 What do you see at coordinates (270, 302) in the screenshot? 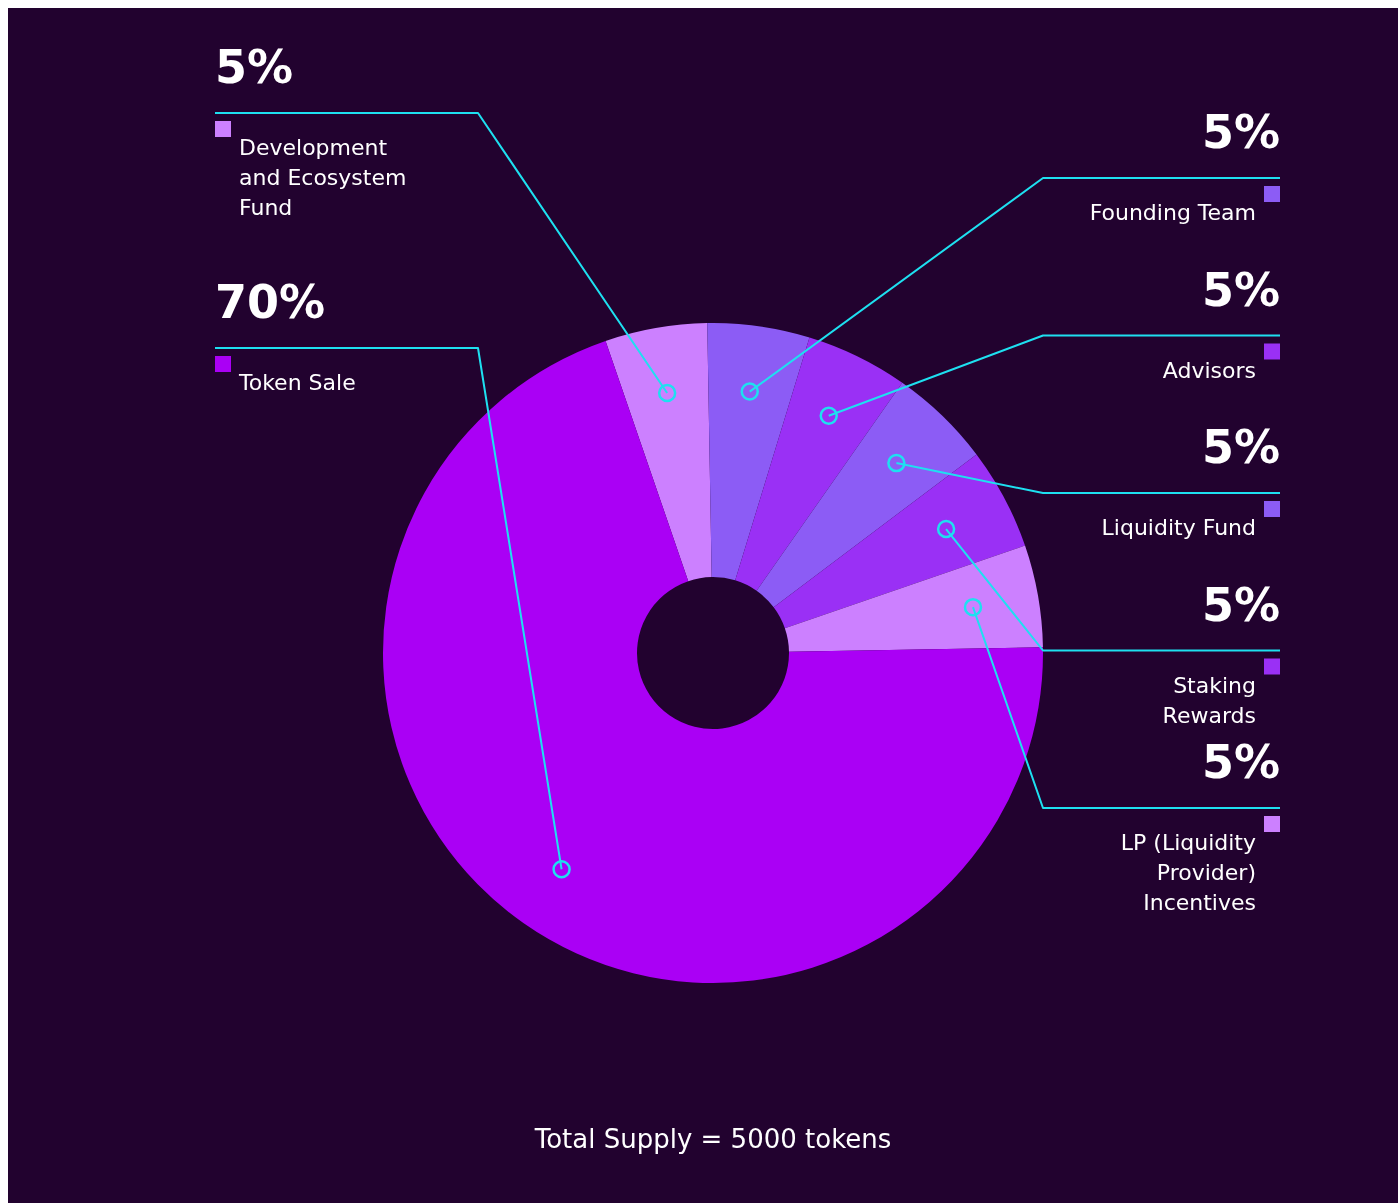
I see `data-label: 70%` at bounding box center [270, 302].